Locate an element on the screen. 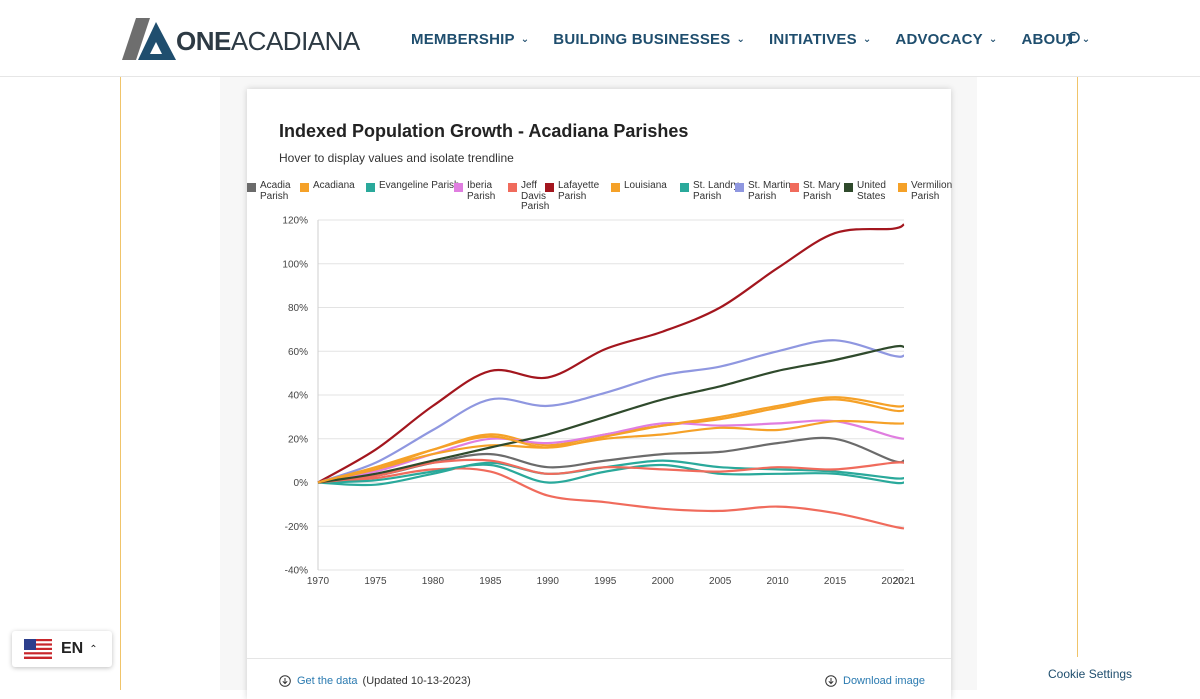 The height and width of the screenshot is (699, 1200). x-tick-label: 2005 is located at coordinates (720, 581).